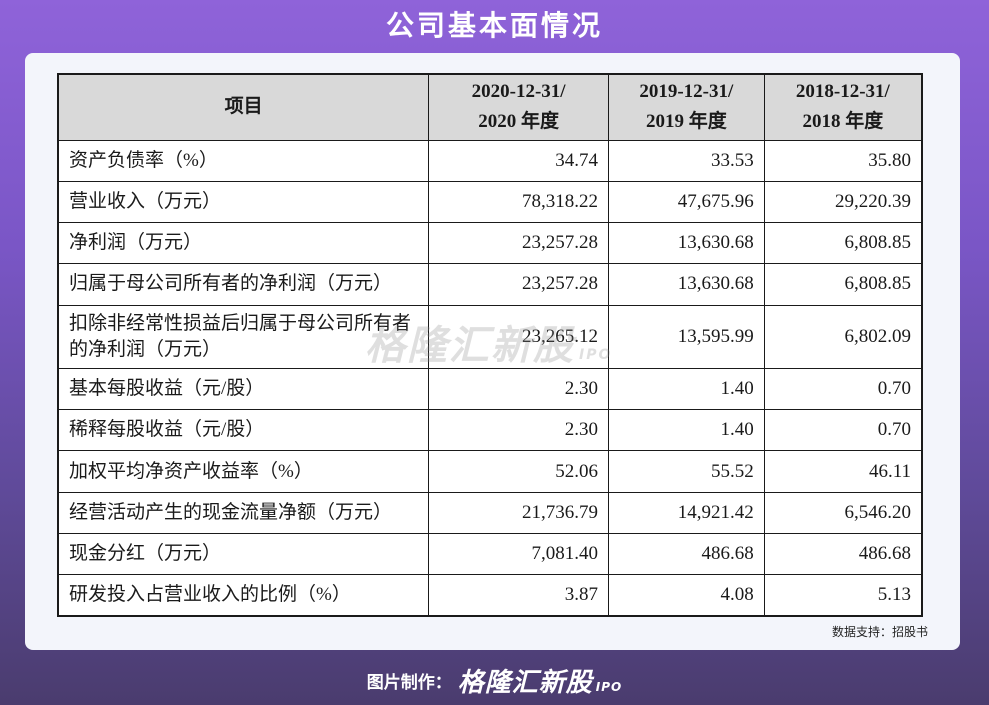 The width and height of the screenshot is (989, 705). Describe the element at coordinates (843, 471) in the screenshot. I see `cell-2018: 46.11` at that location.